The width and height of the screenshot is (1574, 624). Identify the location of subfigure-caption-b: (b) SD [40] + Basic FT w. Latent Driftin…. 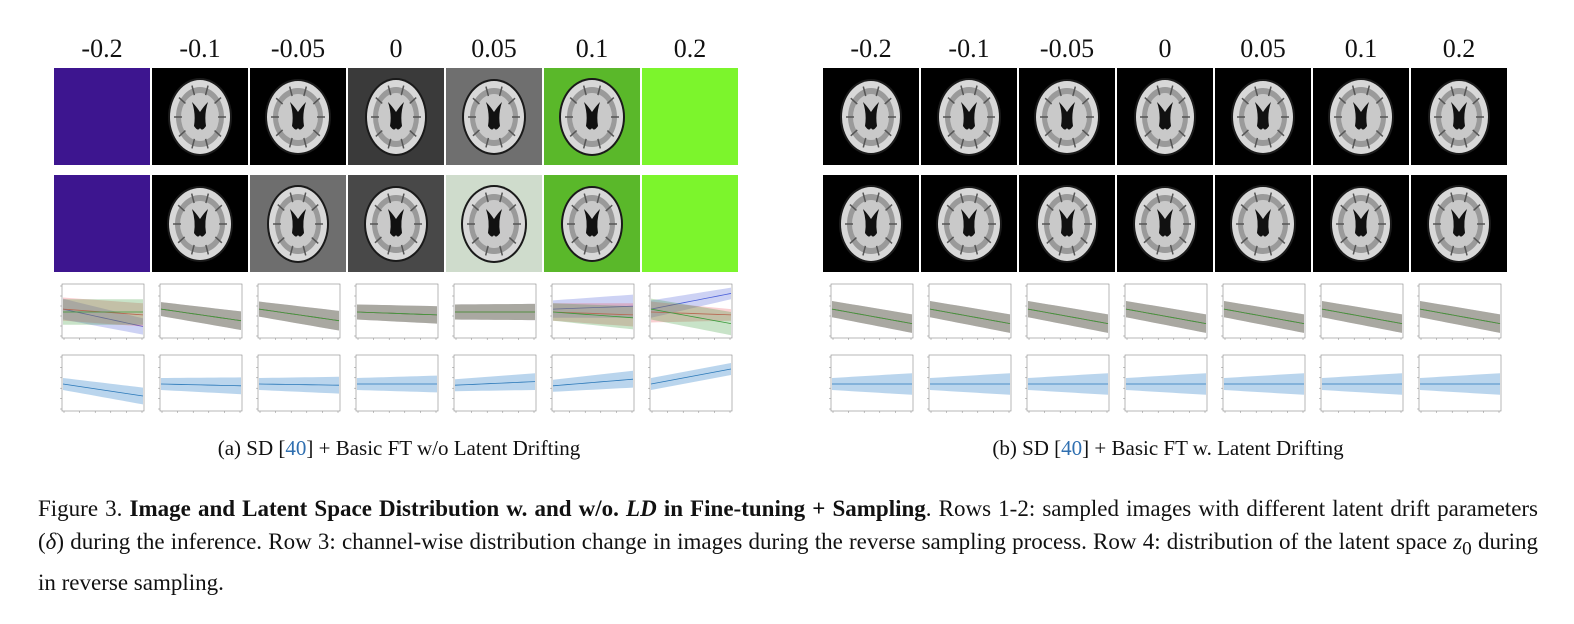
(1168, 448).